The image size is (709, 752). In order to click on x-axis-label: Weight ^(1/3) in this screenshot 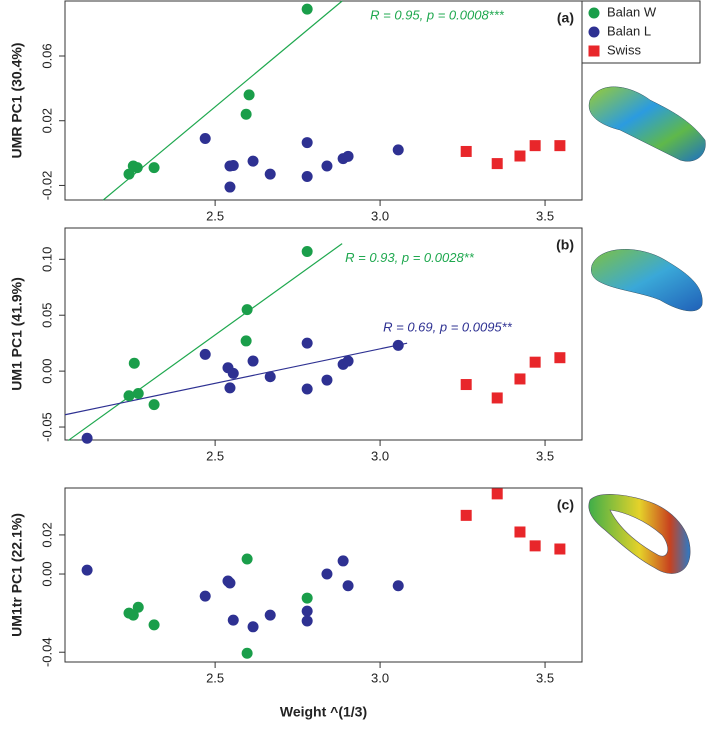, I will do `click(323, 712)`.